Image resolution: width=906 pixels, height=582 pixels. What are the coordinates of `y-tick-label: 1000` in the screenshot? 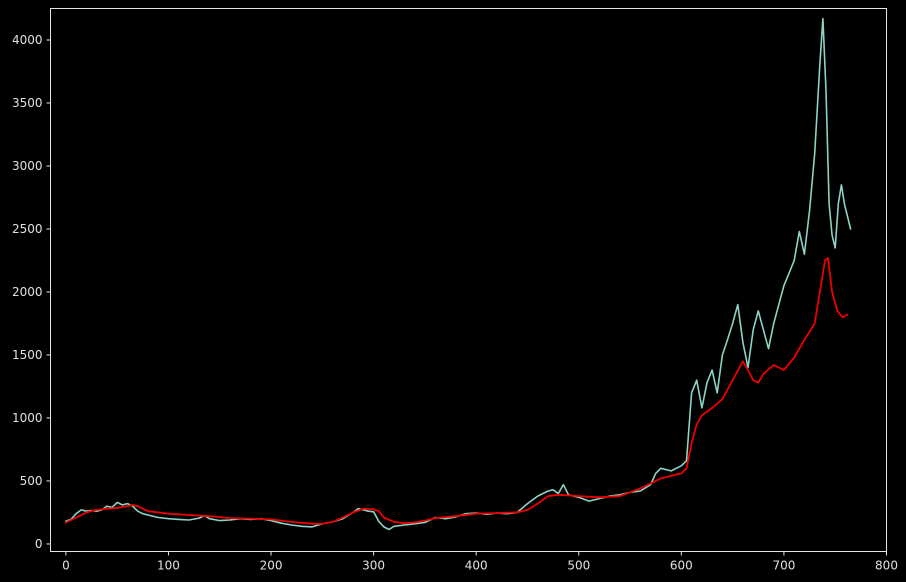 It's located at (27, 418).